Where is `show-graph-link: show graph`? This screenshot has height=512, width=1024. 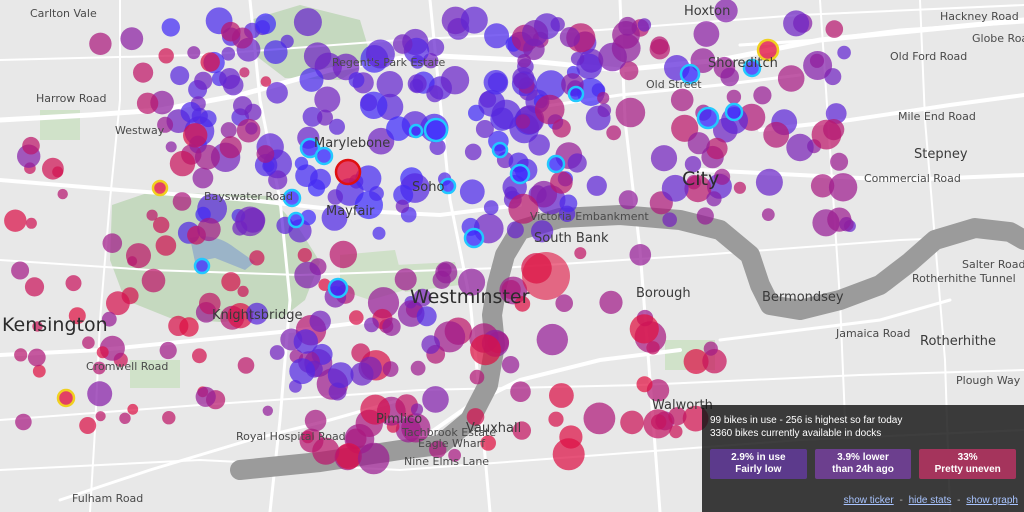
show-graph-link: show graph is located at coordinates (992, 500).